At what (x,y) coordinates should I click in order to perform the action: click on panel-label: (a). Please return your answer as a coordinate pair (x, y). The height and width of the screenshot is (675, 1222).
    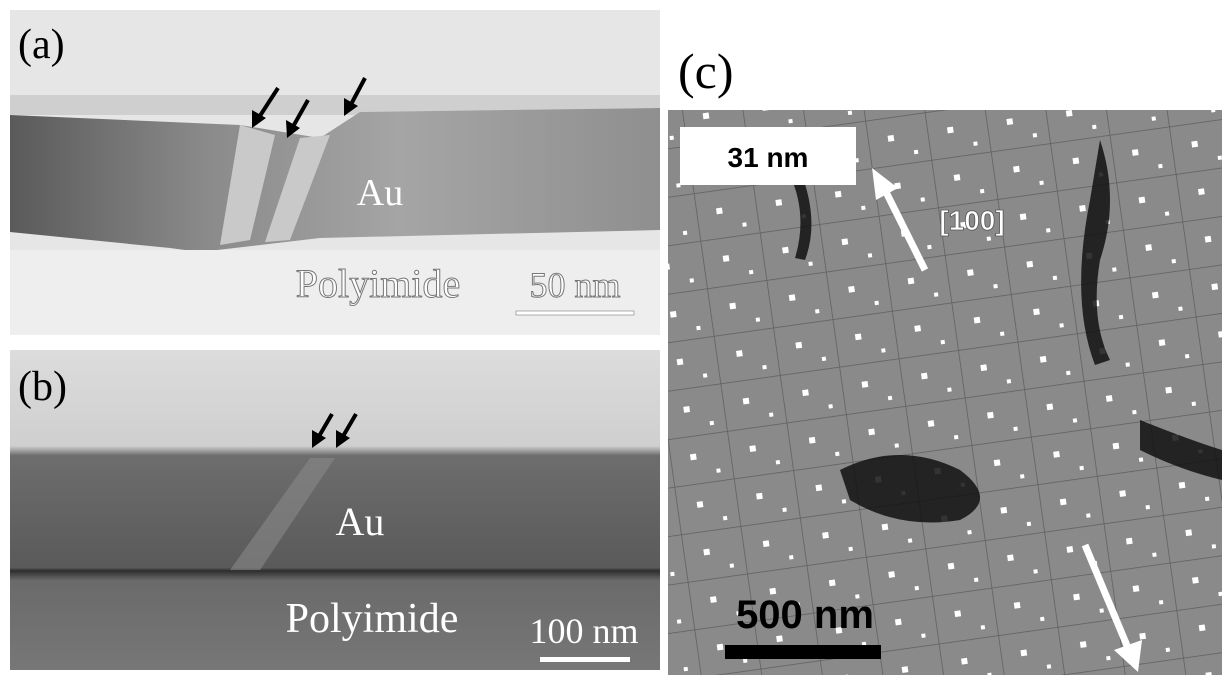
    Looking at the image, I should click on (41, 45).